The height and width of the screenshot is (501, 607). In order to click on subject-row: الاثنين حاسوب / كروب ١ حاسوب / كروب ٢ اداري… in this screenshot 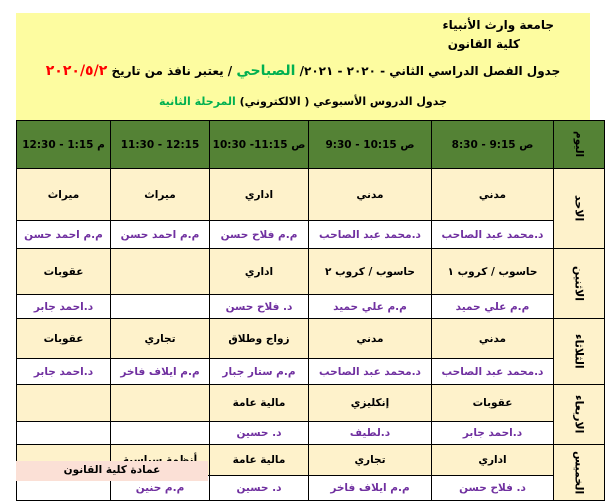, I will do `click(310, 283)`.